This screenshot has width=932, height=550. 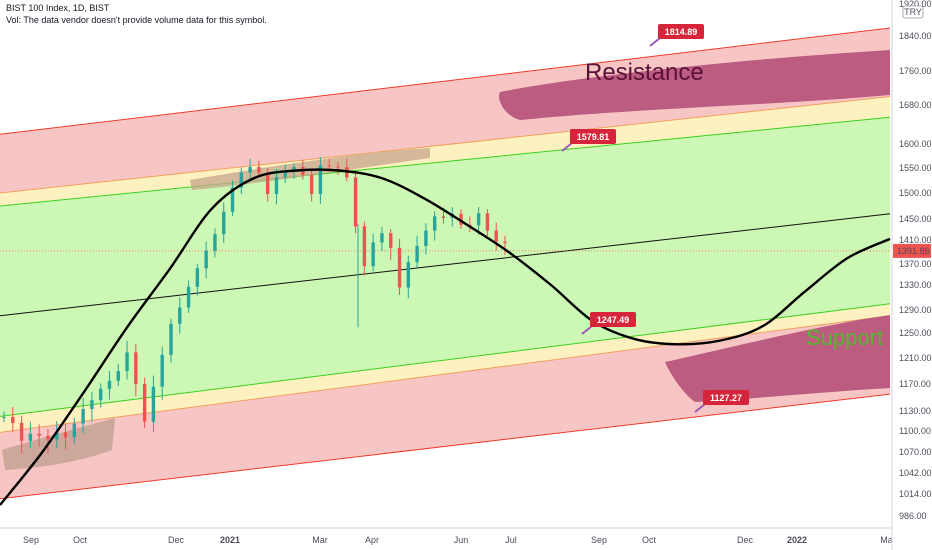 I want to click on price-tag-label: 1579.81, so click(x=593, y=137).